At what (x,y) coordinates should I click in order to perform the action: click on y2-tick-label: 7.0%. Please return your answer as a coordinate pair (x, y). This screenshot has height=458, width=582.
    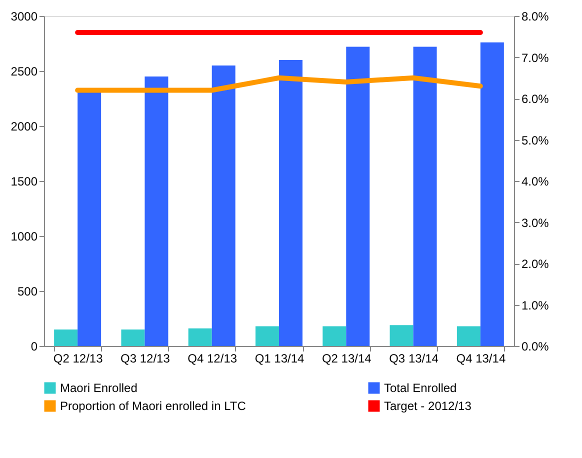
    Looking at the image, I should click on (536, 57).